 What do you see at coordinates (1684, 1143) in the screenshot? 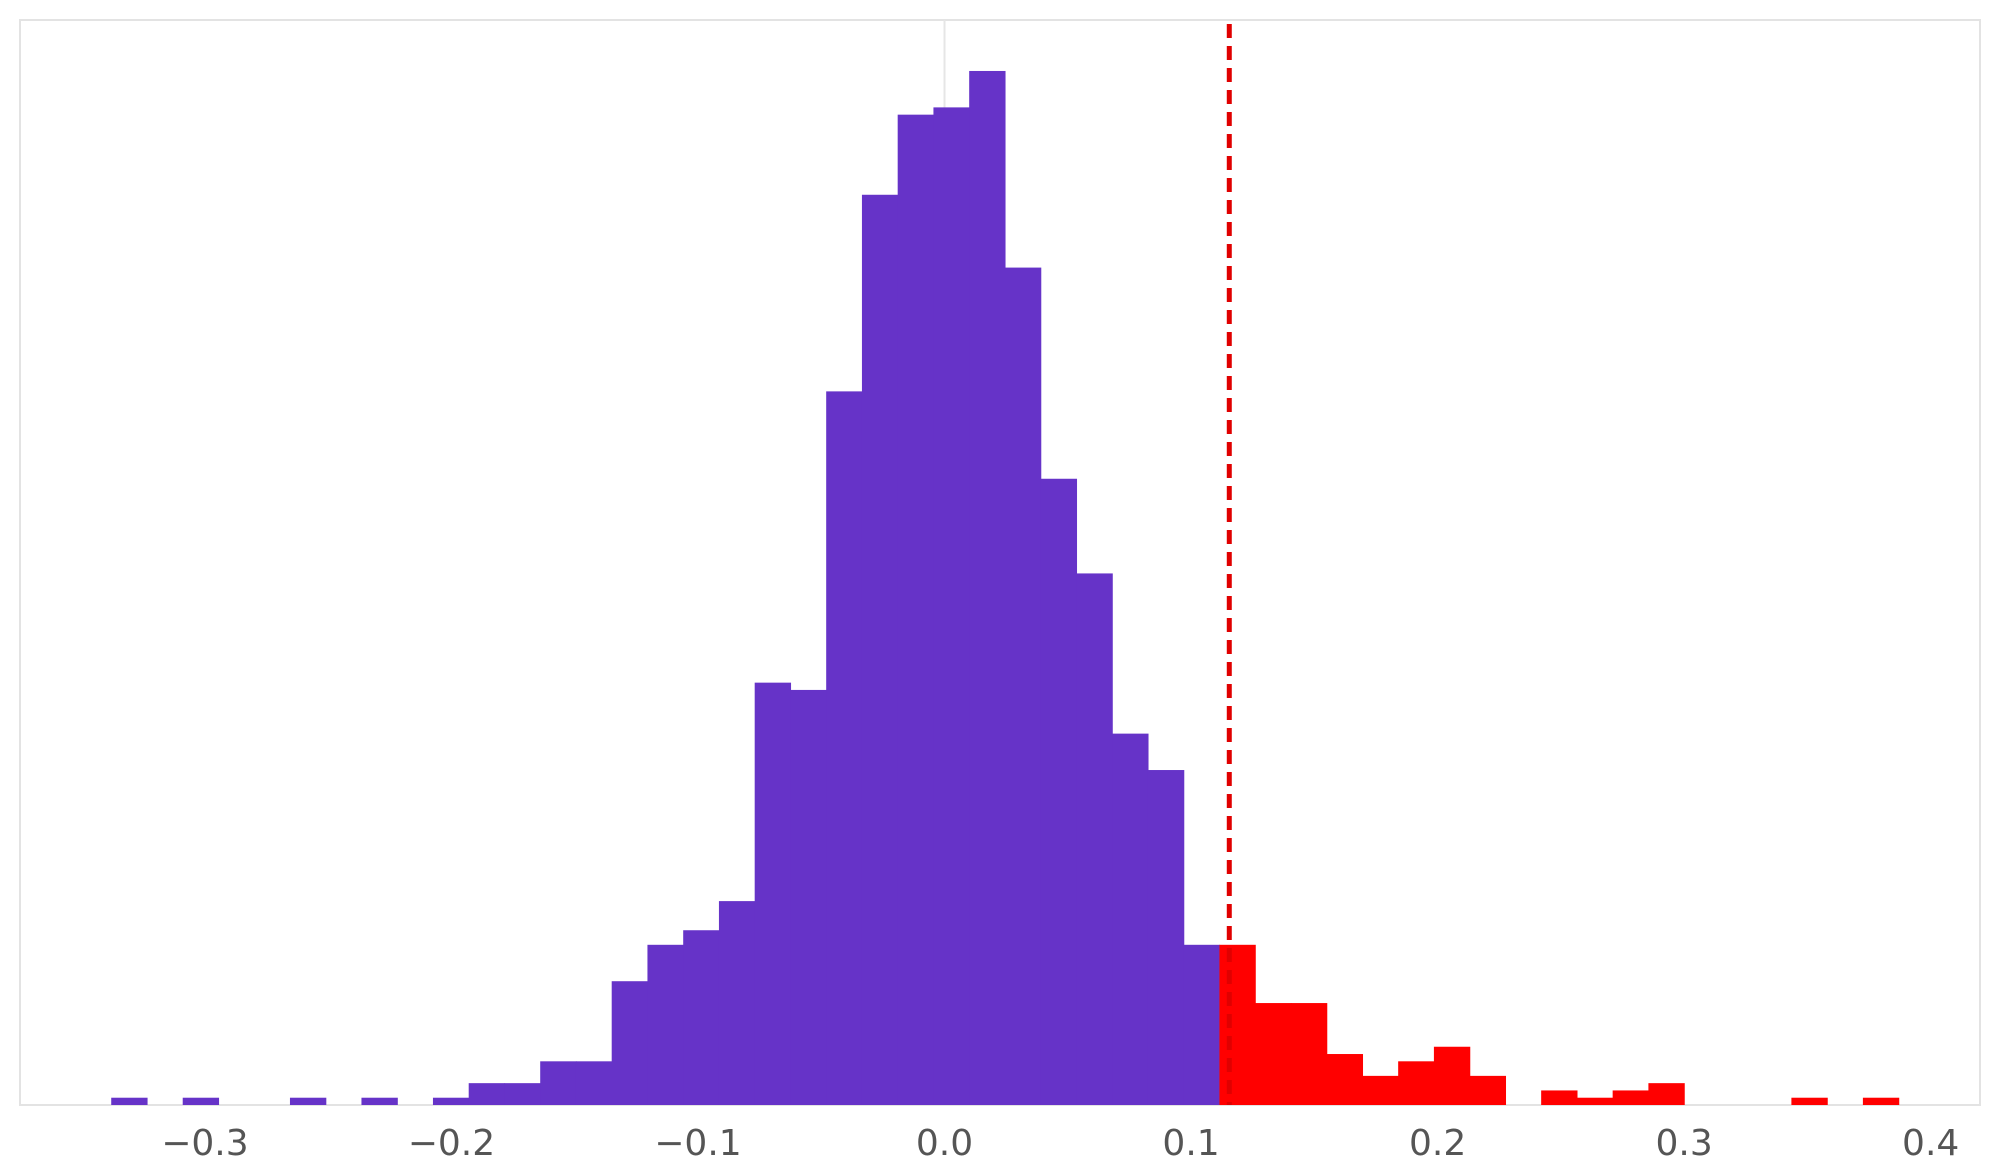
I see `x-tick-label-6: 0.3` at bounding box center [1684, 1143].